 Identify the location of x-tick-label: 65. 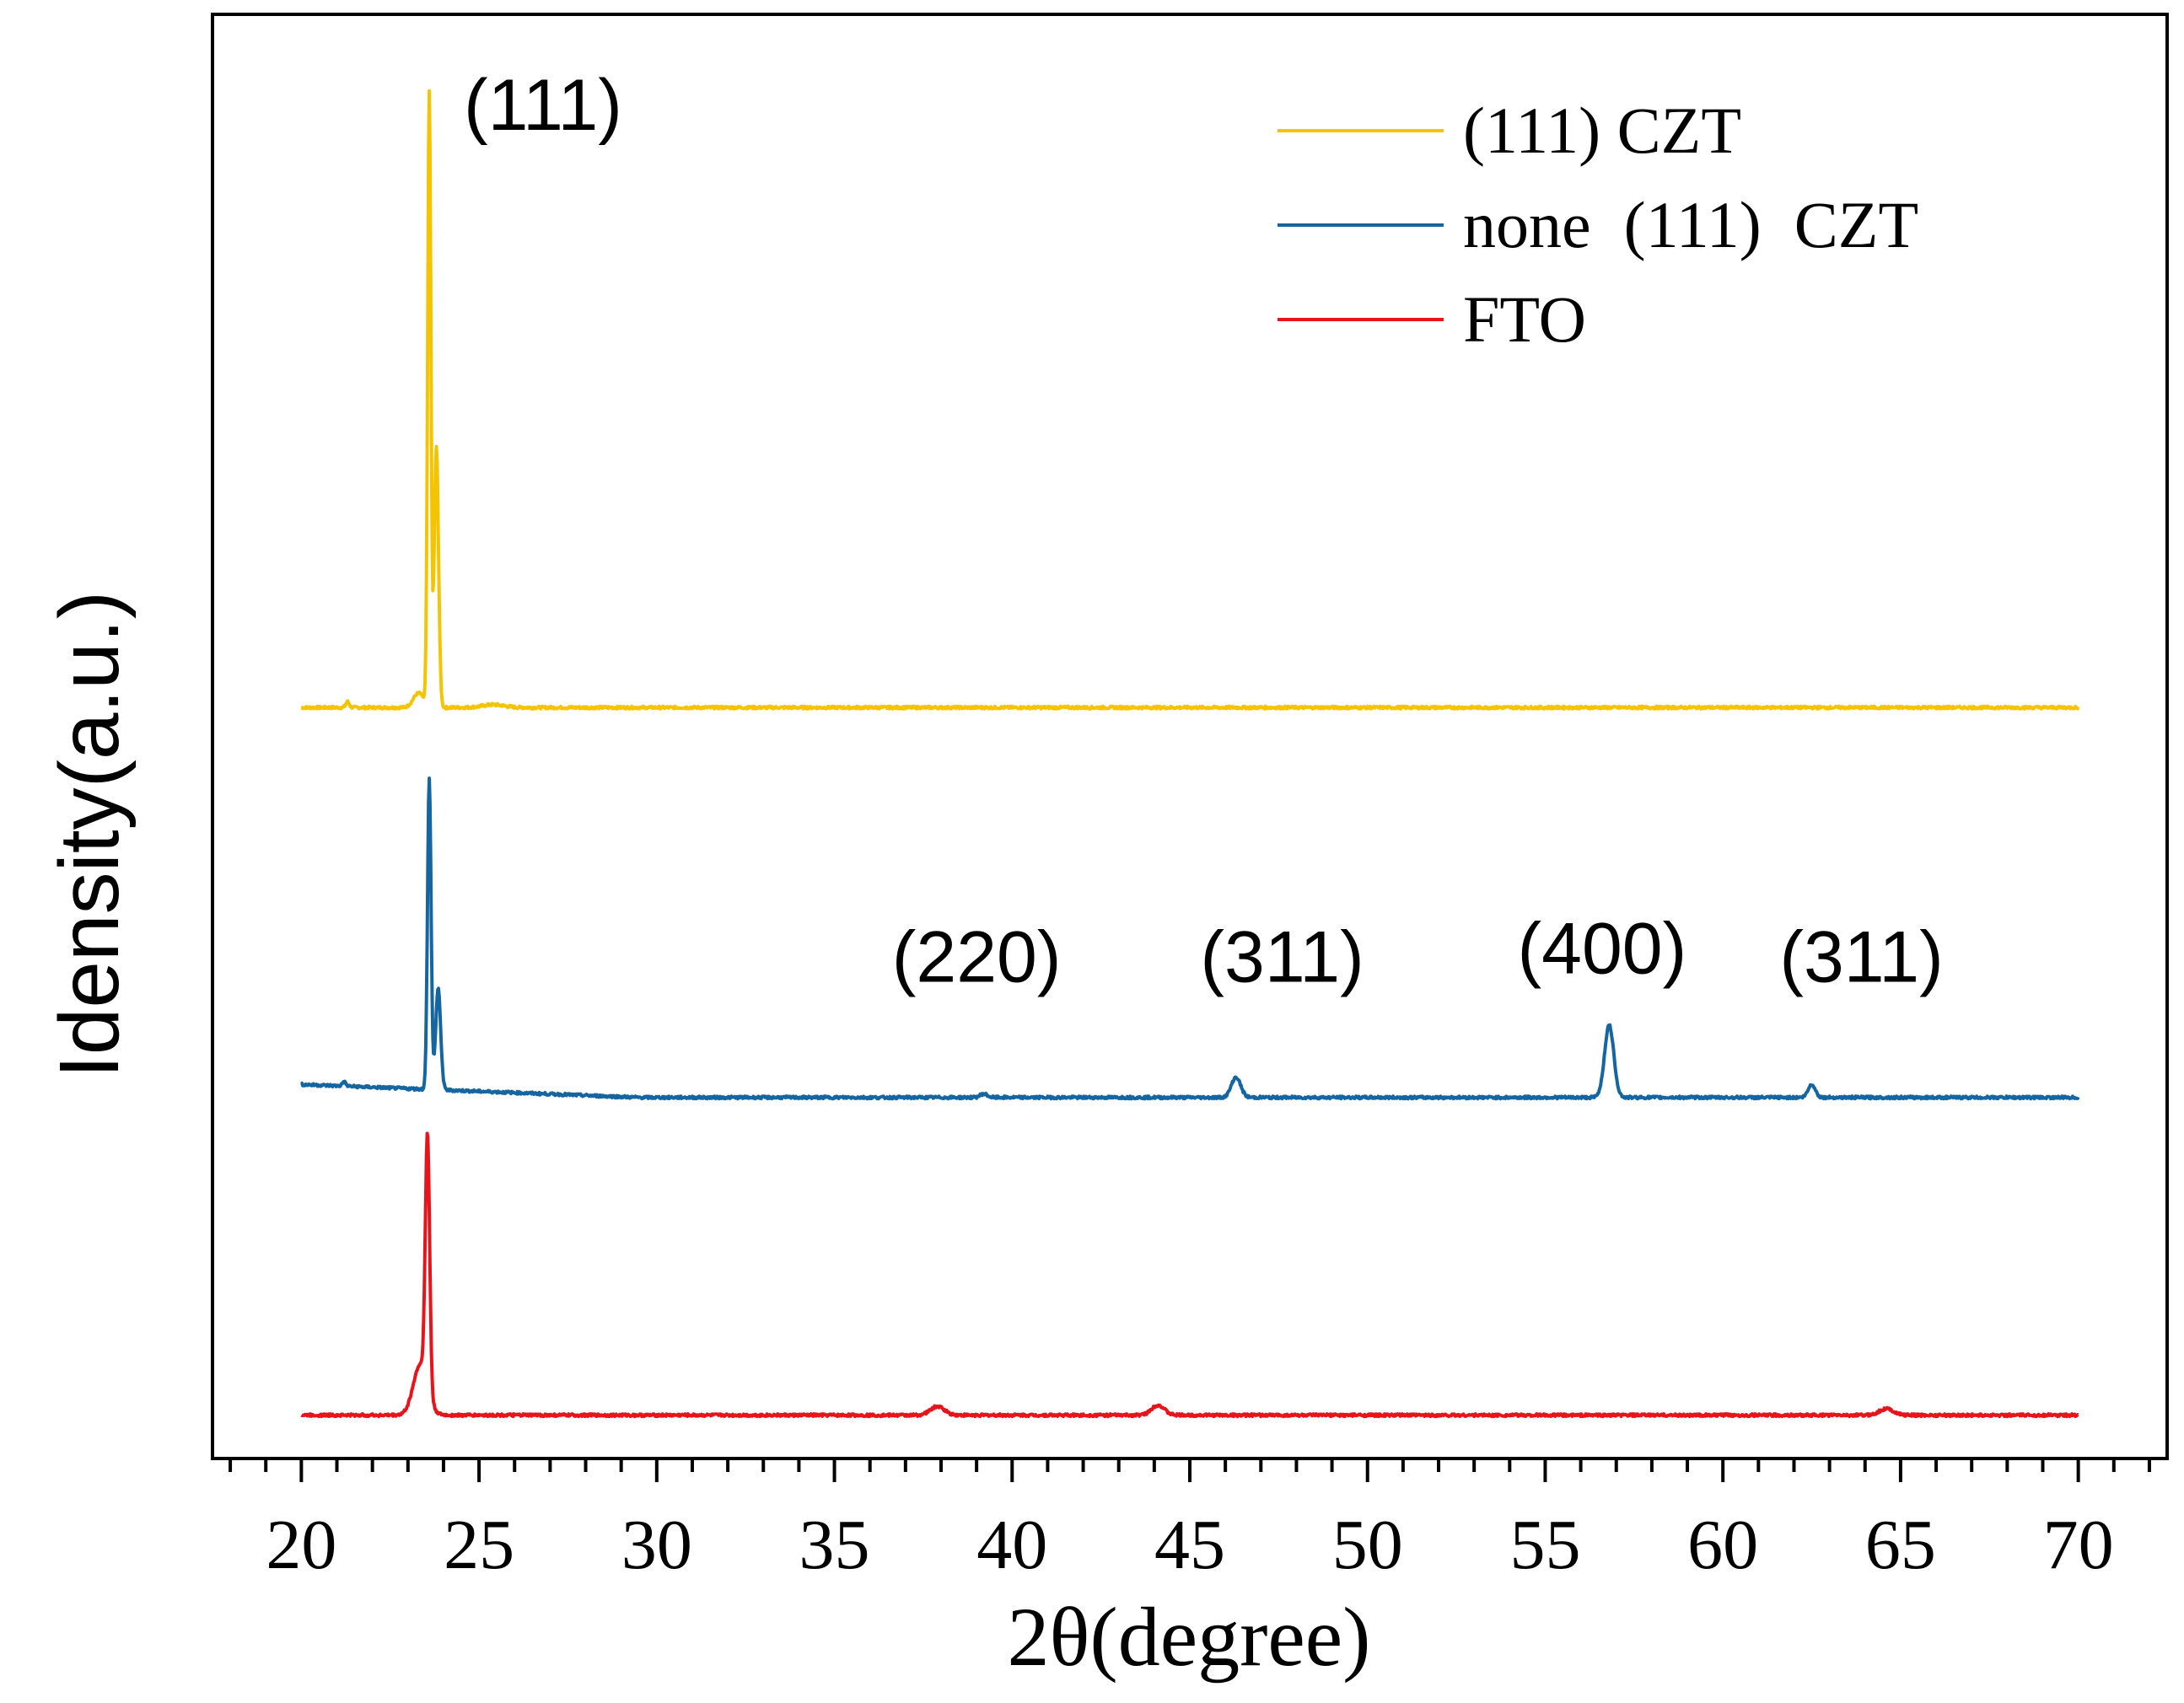
(1901, 1545).